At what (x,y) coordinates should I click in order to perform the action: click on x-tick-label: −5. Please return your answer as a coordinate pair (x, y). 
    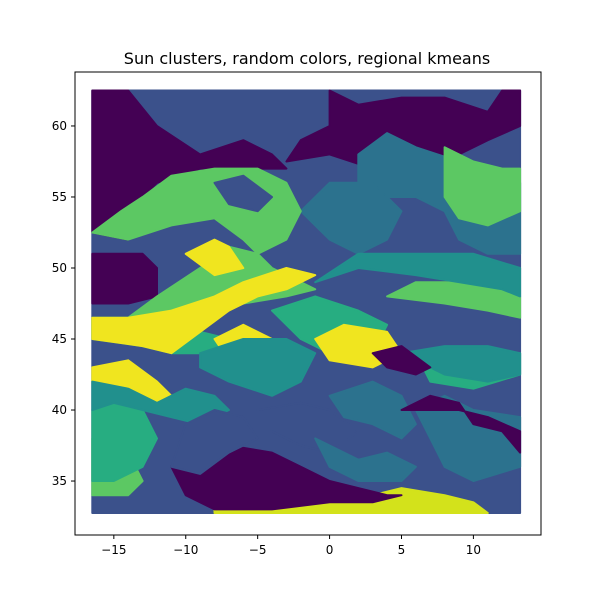
    Looking at the image, I should click on (258, 550).